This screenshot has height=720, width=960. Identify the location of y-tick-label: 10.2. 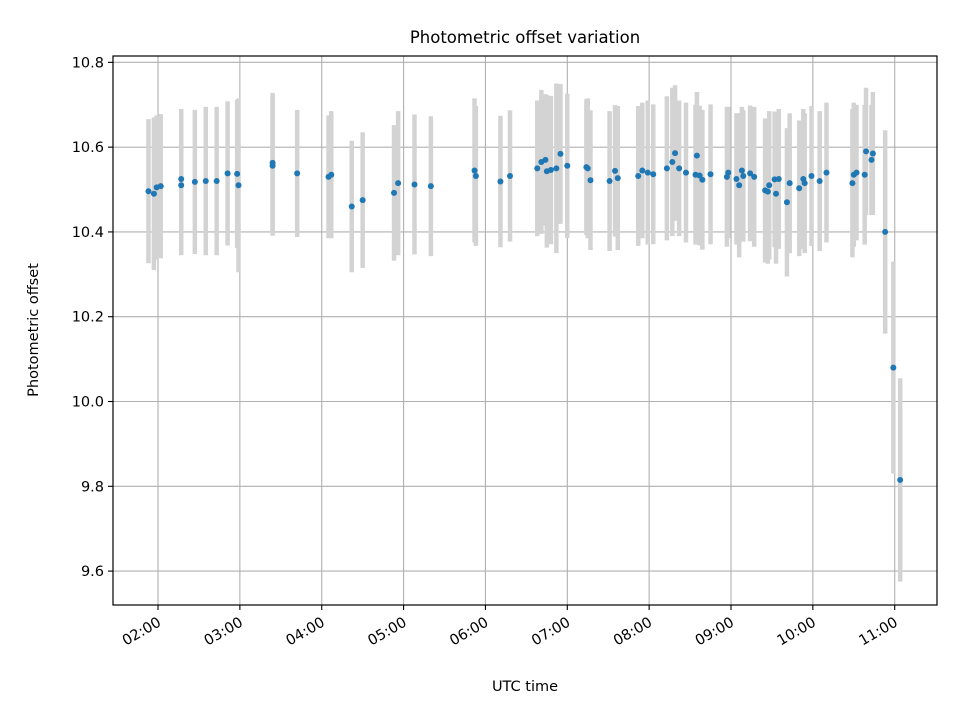
(88, 318).